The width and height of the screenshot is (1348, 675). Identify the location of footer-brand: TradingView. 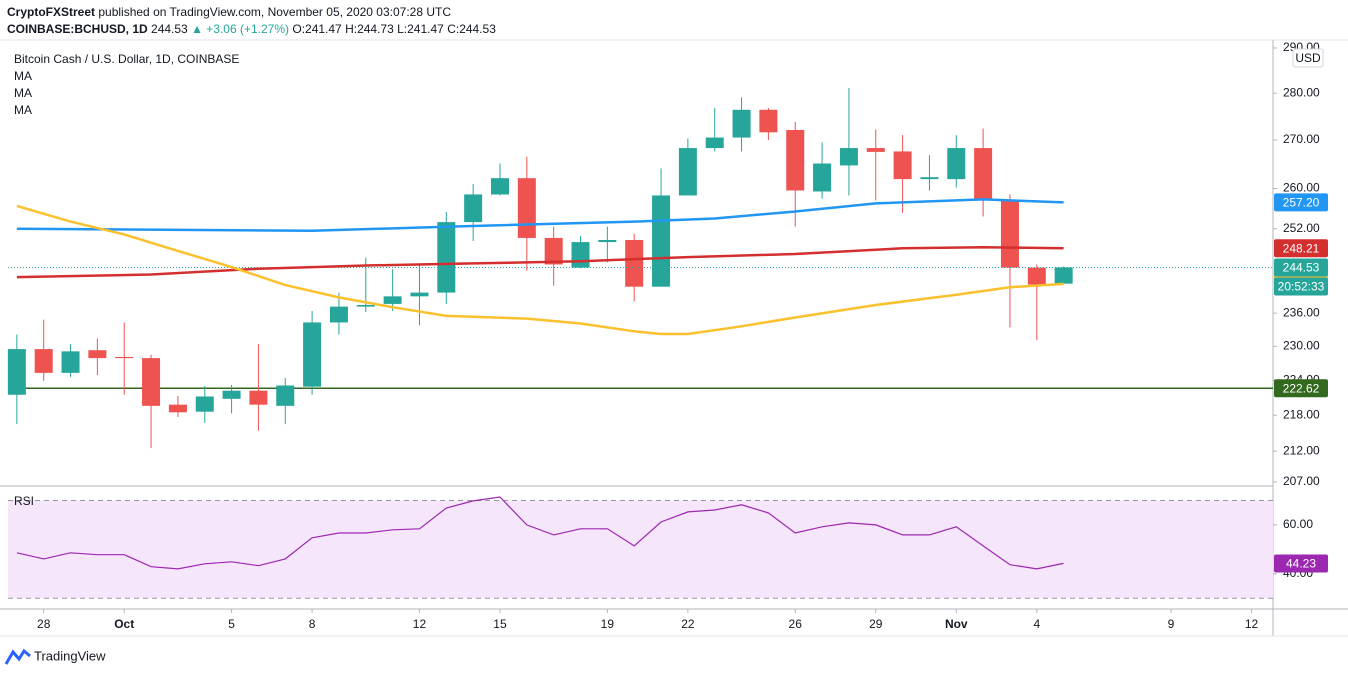
(70, 655).